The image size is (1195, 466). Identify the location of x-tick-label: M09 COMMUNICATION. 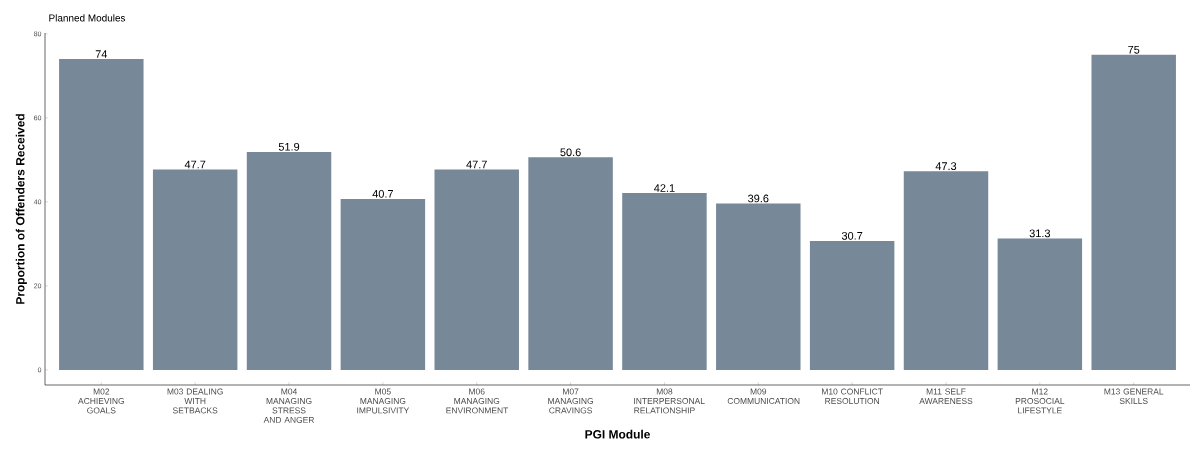
(763, 396).